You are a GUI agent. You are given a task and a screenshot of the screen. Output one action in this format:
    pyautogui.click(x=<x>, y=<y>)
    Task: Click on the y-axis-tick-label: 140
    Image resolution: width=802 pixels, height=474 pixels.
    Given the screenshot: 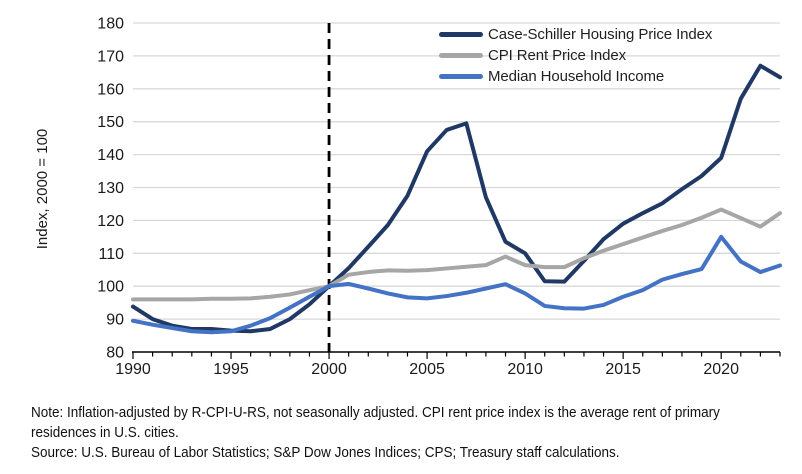 What is the action you would take?
    pyautogui.click(x=110, y=155)
    